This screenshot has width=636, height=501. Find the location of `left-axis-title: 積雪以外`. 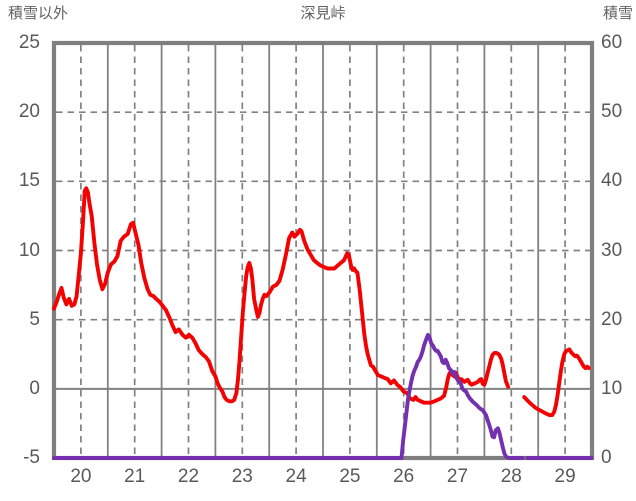

left-axis-title: 積雪以外 is located at coordinates (38, 13).